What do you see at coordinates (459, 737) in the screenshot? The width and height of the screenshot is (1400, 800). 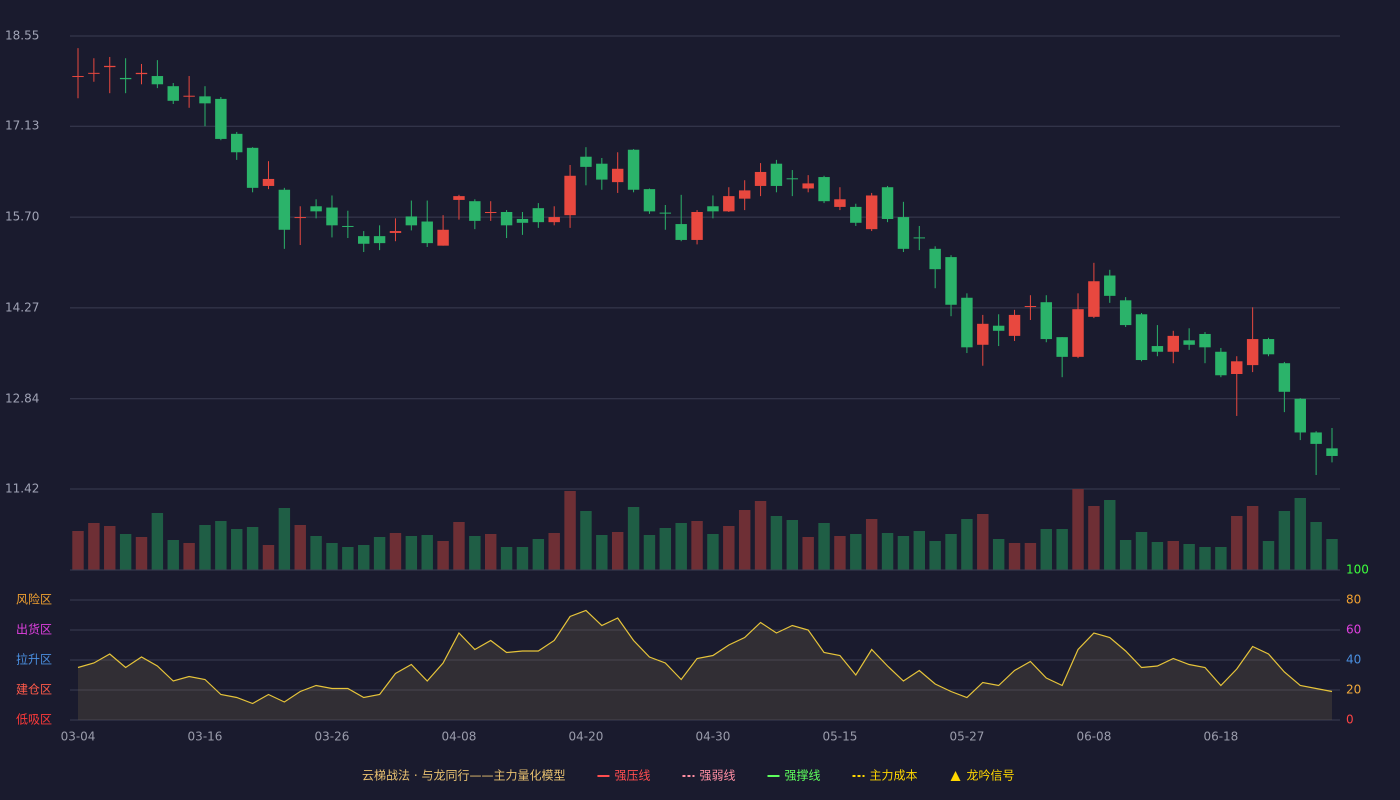 I see `x-tick-label: 04-08` at bounding box center [459, 737].